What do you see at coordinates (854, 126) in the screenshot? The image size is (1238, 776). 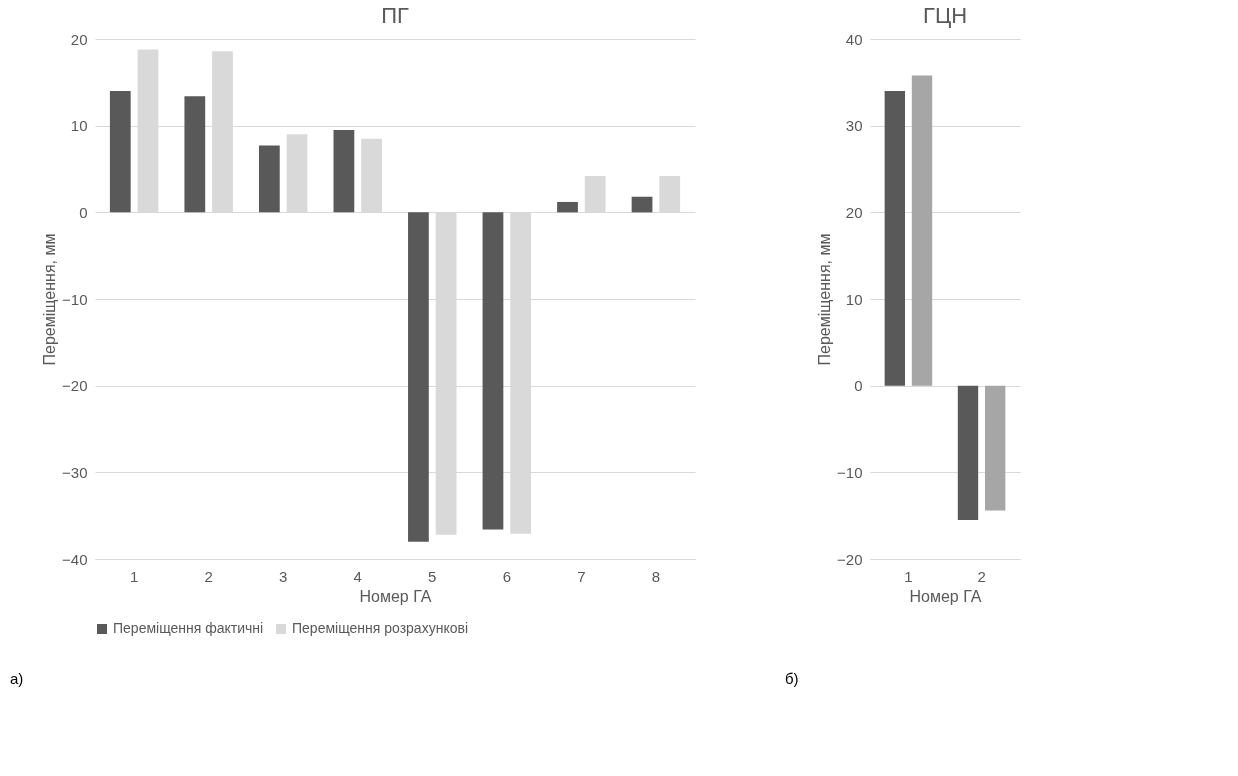 I see `y-tick-label: 30` at bounding box center [854, 126].